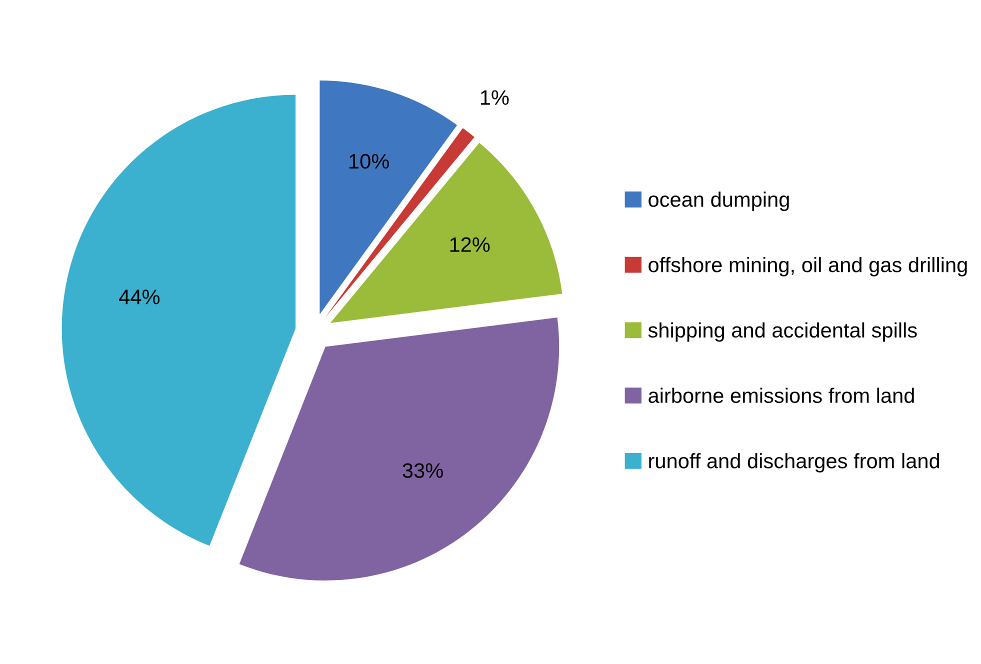 This screenshot has height=664, width=981. What do you see at coordinates (494, 97) in the screenshot?
I see `data-label: 1%` at bounding box center [494, 97].